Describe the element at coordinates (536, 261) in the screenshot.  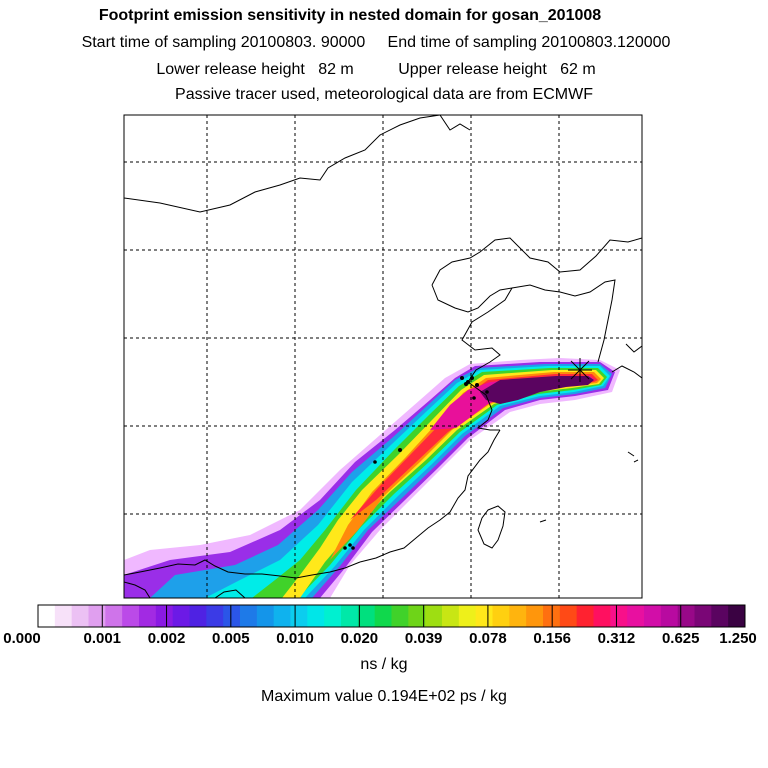
I see `coast-manchuria` at that location.